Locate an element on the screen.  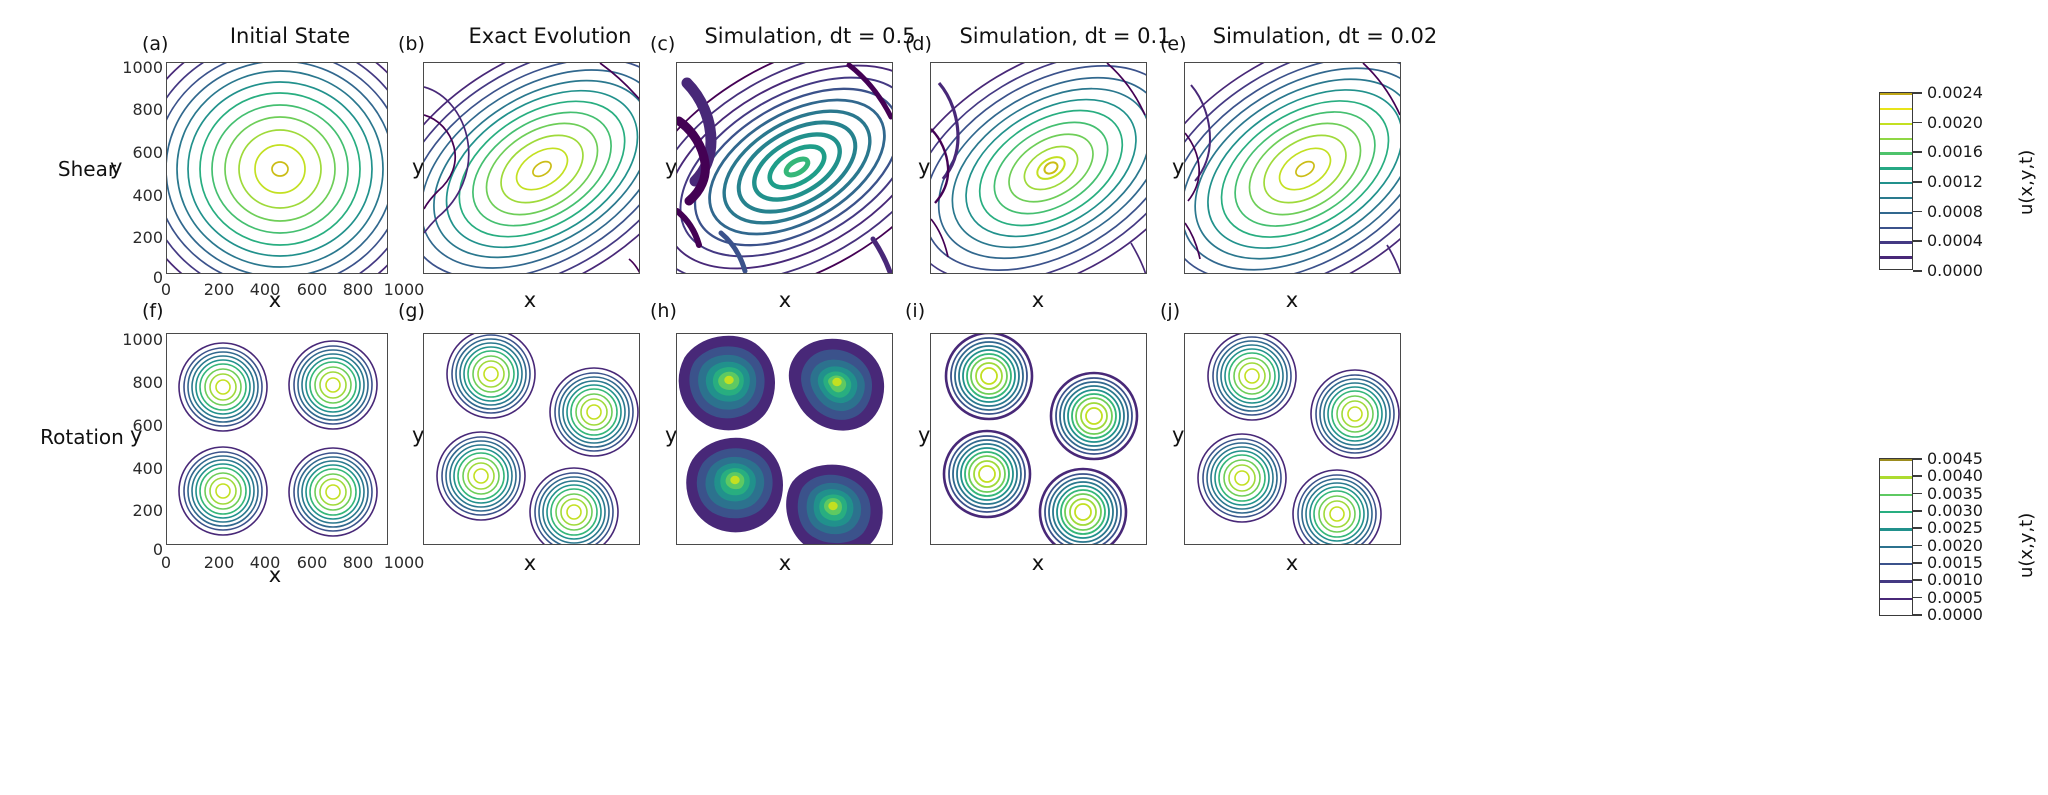
xlabel-g: x is located at coordinates (530, 563).